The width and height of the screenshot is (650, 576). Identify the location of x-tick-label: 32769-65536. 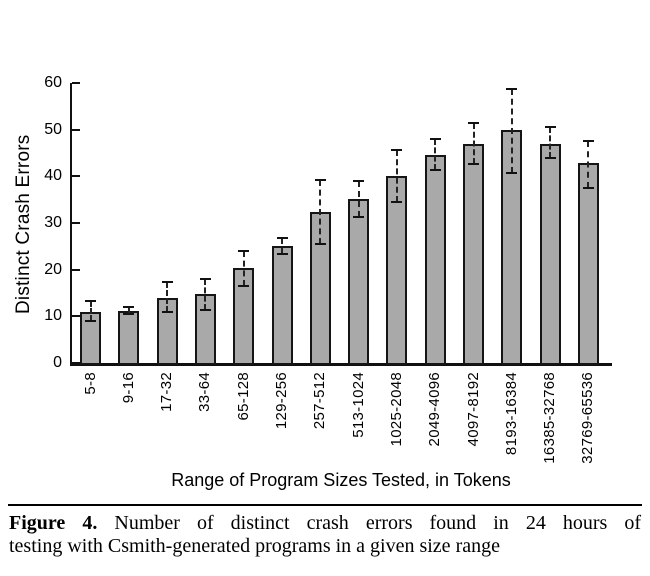
(588, 418).